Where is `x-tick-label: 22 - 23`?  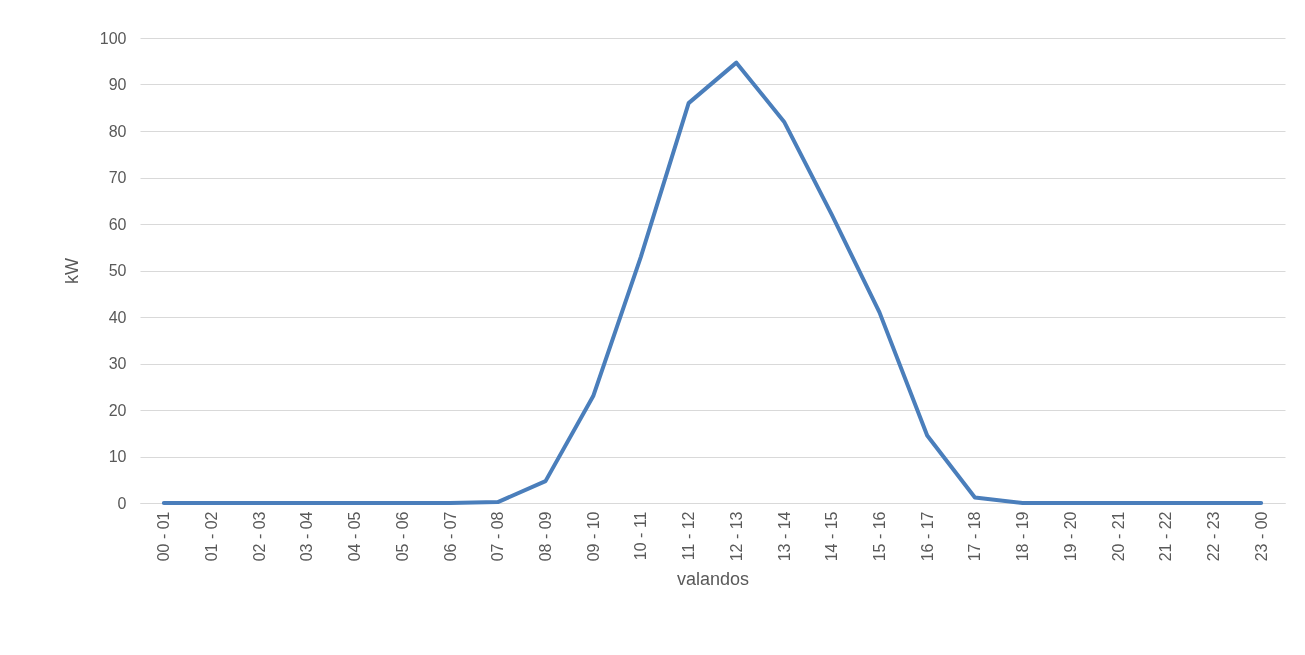 x-tick-label: 22 - 23 is located at coordinates (1213, 536).